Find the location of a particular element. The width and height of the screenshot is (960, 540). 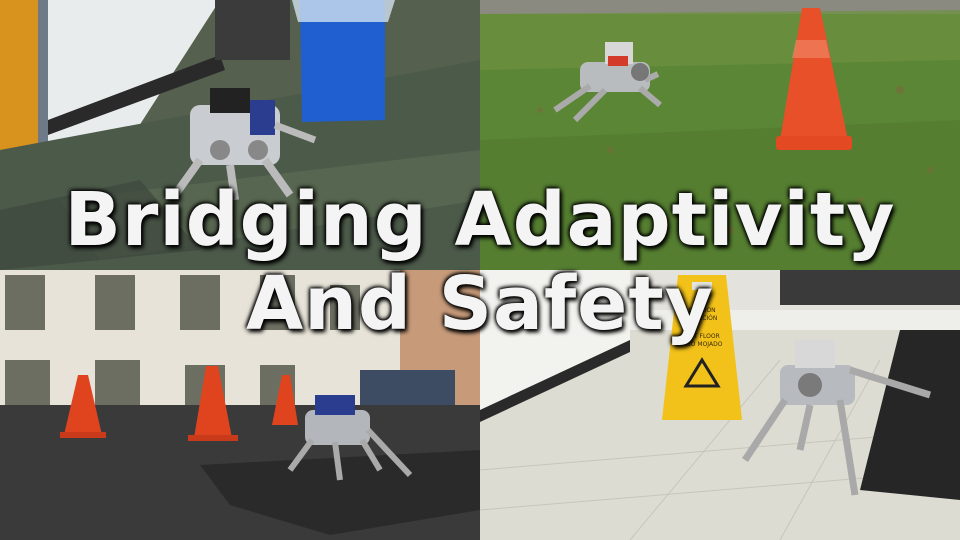

wet-floor-sign: CAUTION ATENCIÓN WET FLOOR PISO MOJADO is located at coordinates (702, 347).